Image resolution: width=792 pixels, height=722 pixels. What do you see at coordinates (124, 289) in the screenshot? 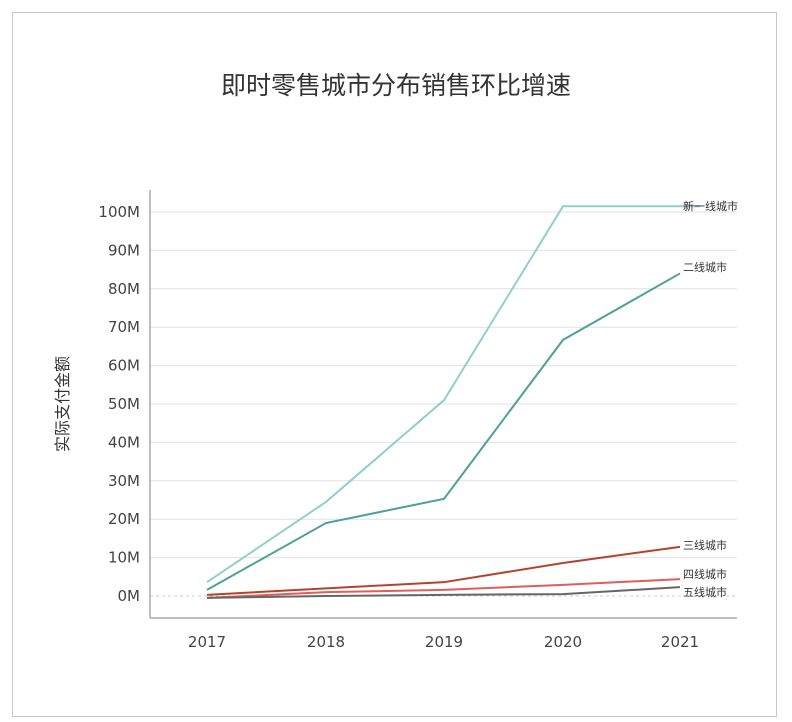
I see `y-tick-label: 80M` at bounding box center [124, 289].